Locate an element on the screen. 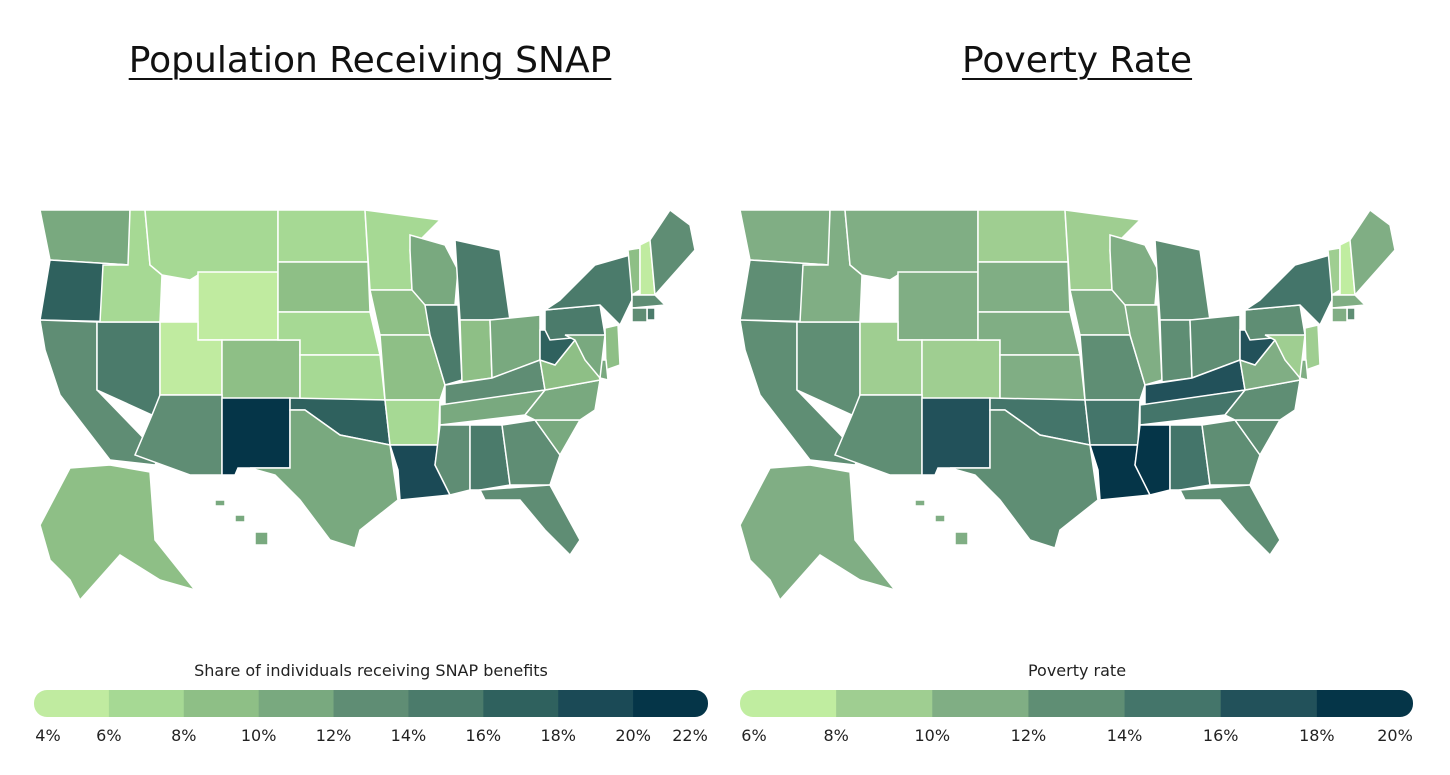 This screenshot has height=775, width=1450. left-state-ga is located at coordinates (531, 452).